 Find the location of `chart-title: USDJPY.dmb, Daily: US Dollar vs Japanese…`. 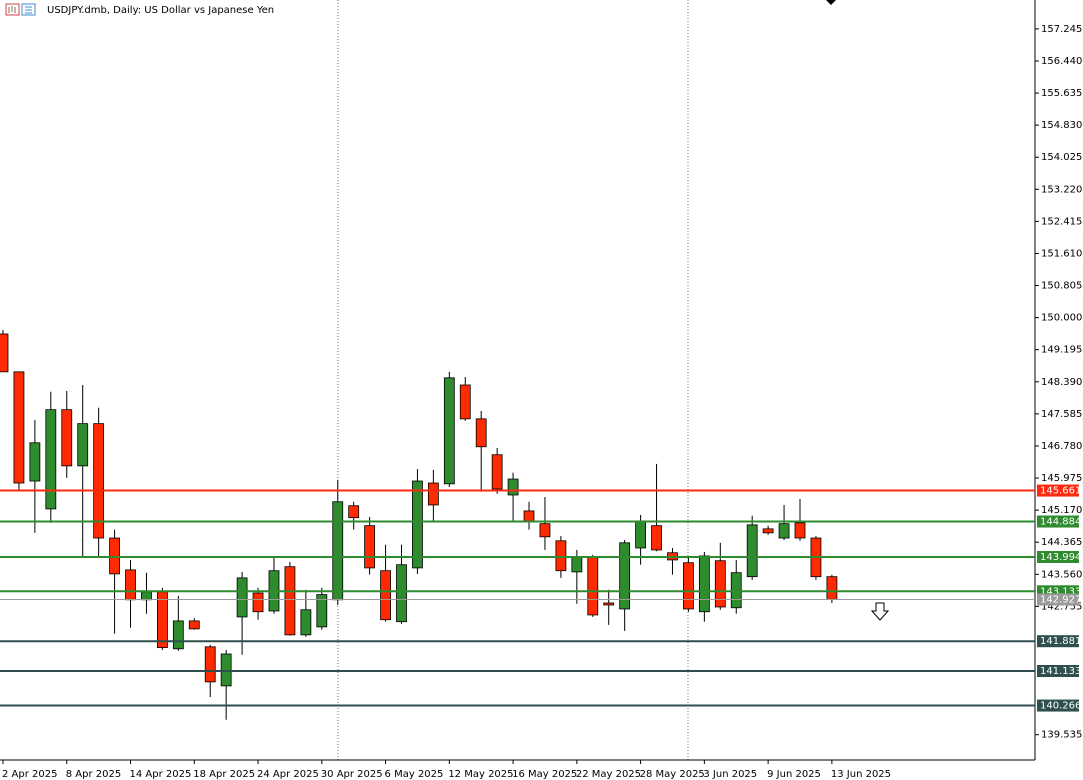

chart-title: USDJPY.dmb, Daily: US Dollar vs Japanese… is located at coordinates (160, 10).